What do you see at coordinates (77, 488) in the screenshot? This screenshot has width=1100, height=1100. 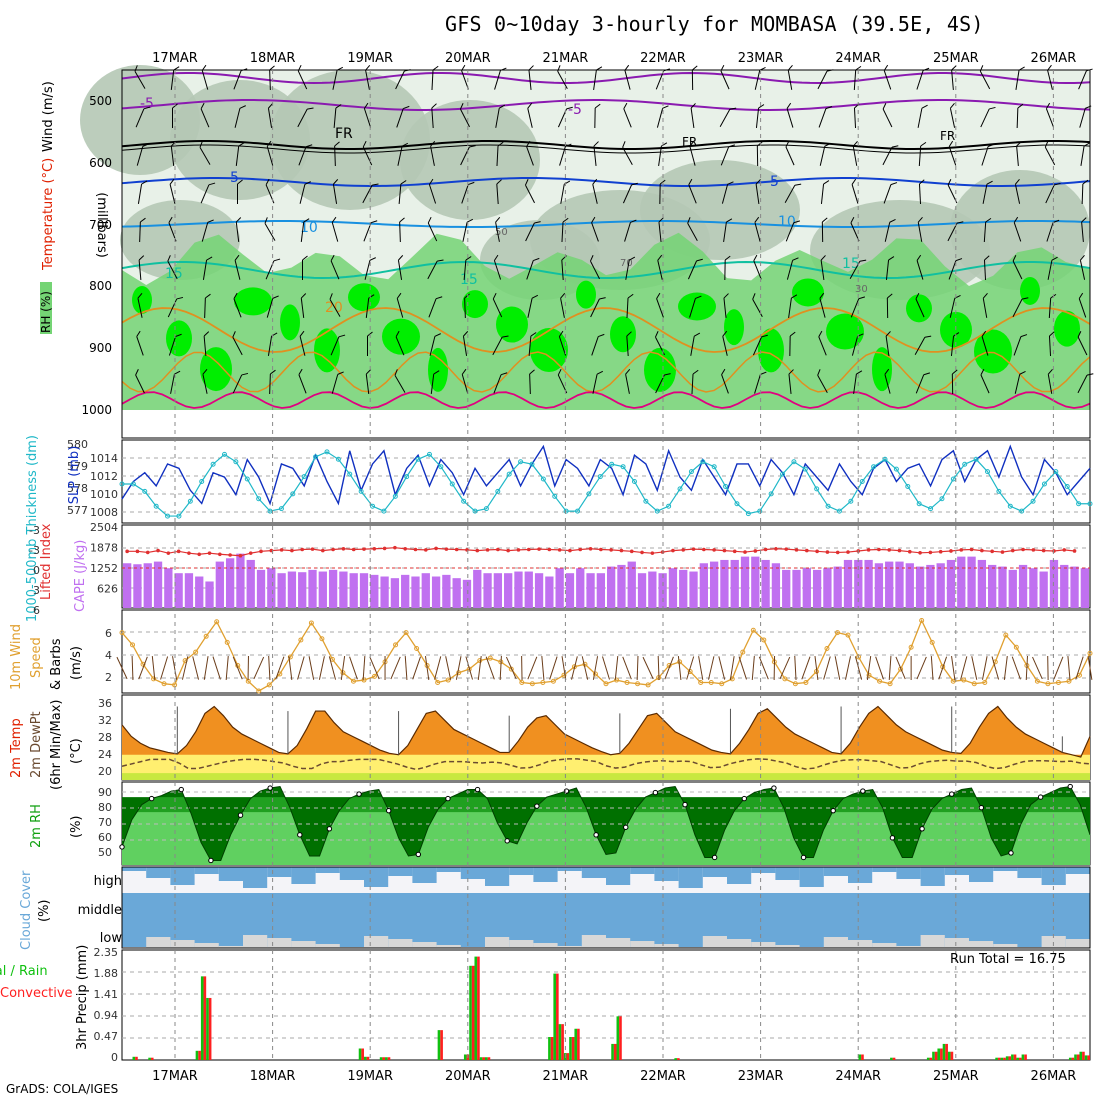 I see `thickness-tick: 578` at bounding box center [77, 488].